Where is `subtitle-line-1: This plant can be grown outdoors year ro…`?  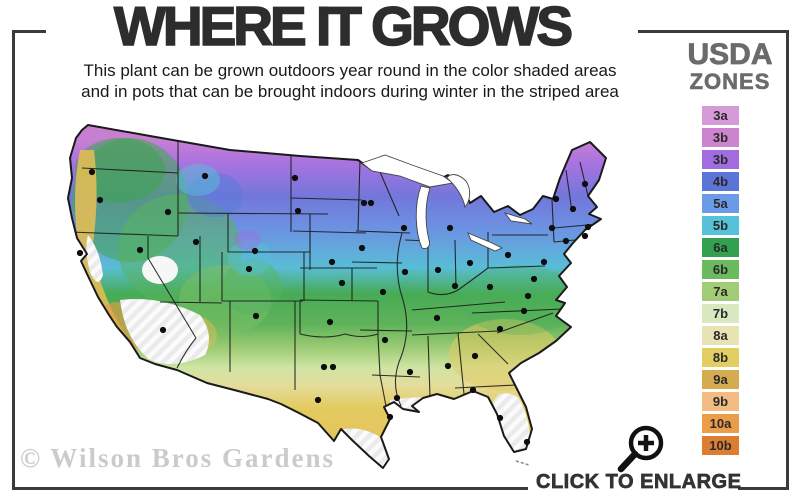
subtitle-line-1: This plant can be grown outdoors year ro… is located at coordinates (350, 70).